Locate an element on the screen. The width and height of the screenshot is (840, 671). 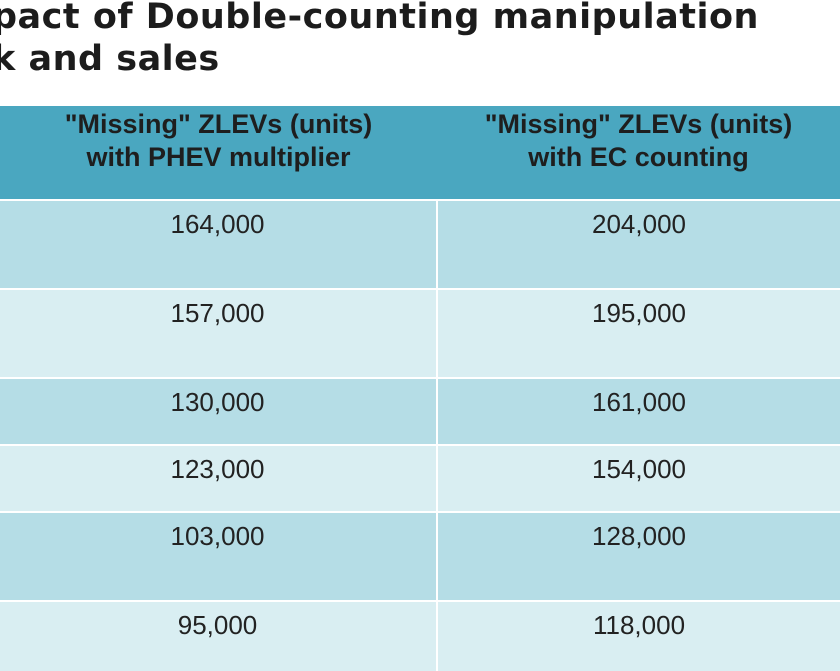
table-cell-phev: 130,000 is located at coordinates (218, 411).